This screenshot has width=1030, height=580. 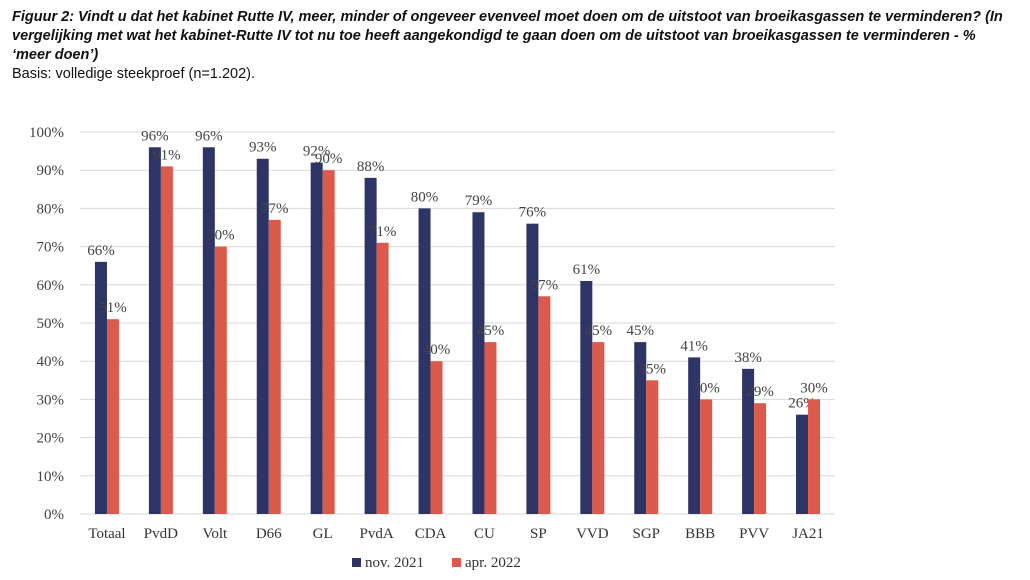 What do you see at coordinates (101, 251) in the screenshot?
I see `data-label: 66%` at bounding box center [101, 251].